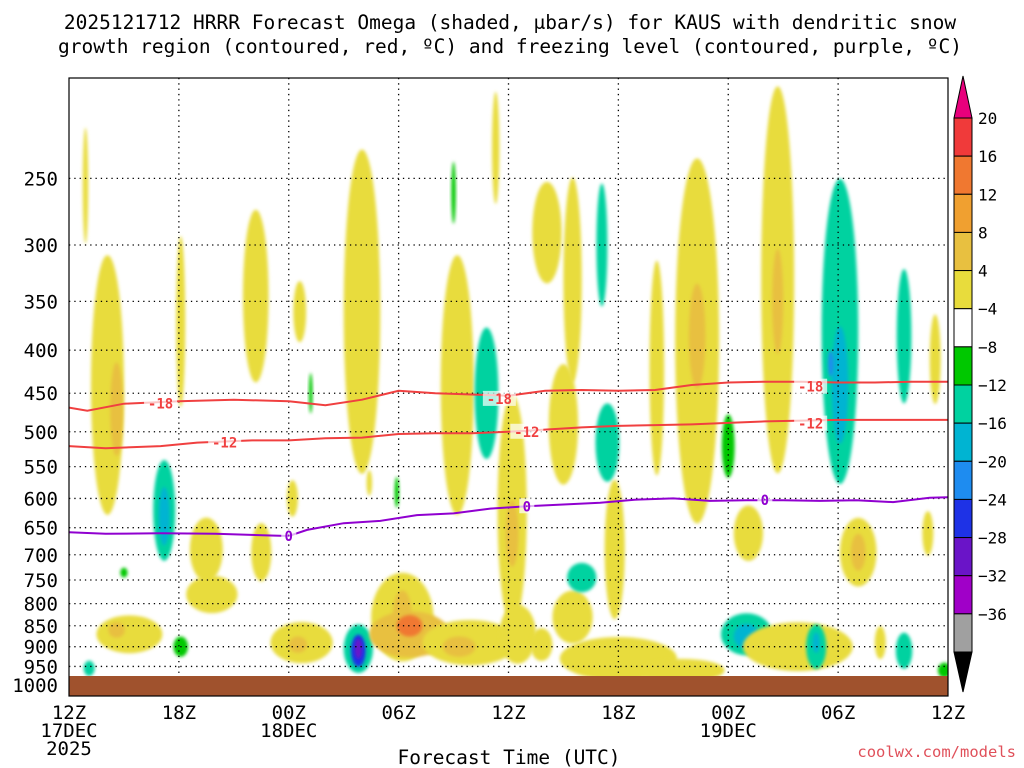  Describe the element at coordinates (41, 433) in the screenshot. I see `y-tick-label-500: 500` at that location.